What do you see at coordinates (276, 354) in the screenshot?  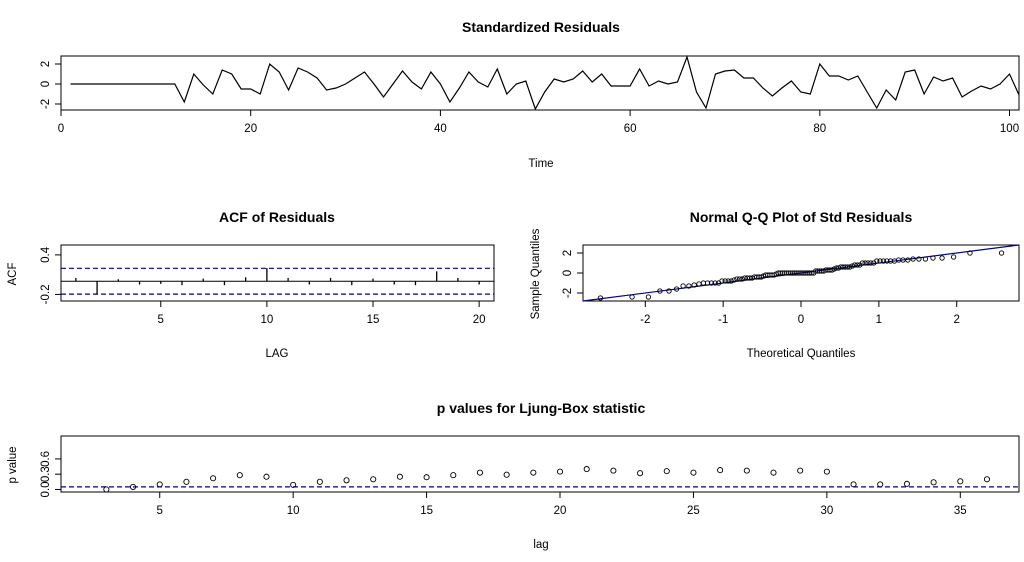 I see `x-axis-label-lag: LAG` at bounding box center [276, 354].